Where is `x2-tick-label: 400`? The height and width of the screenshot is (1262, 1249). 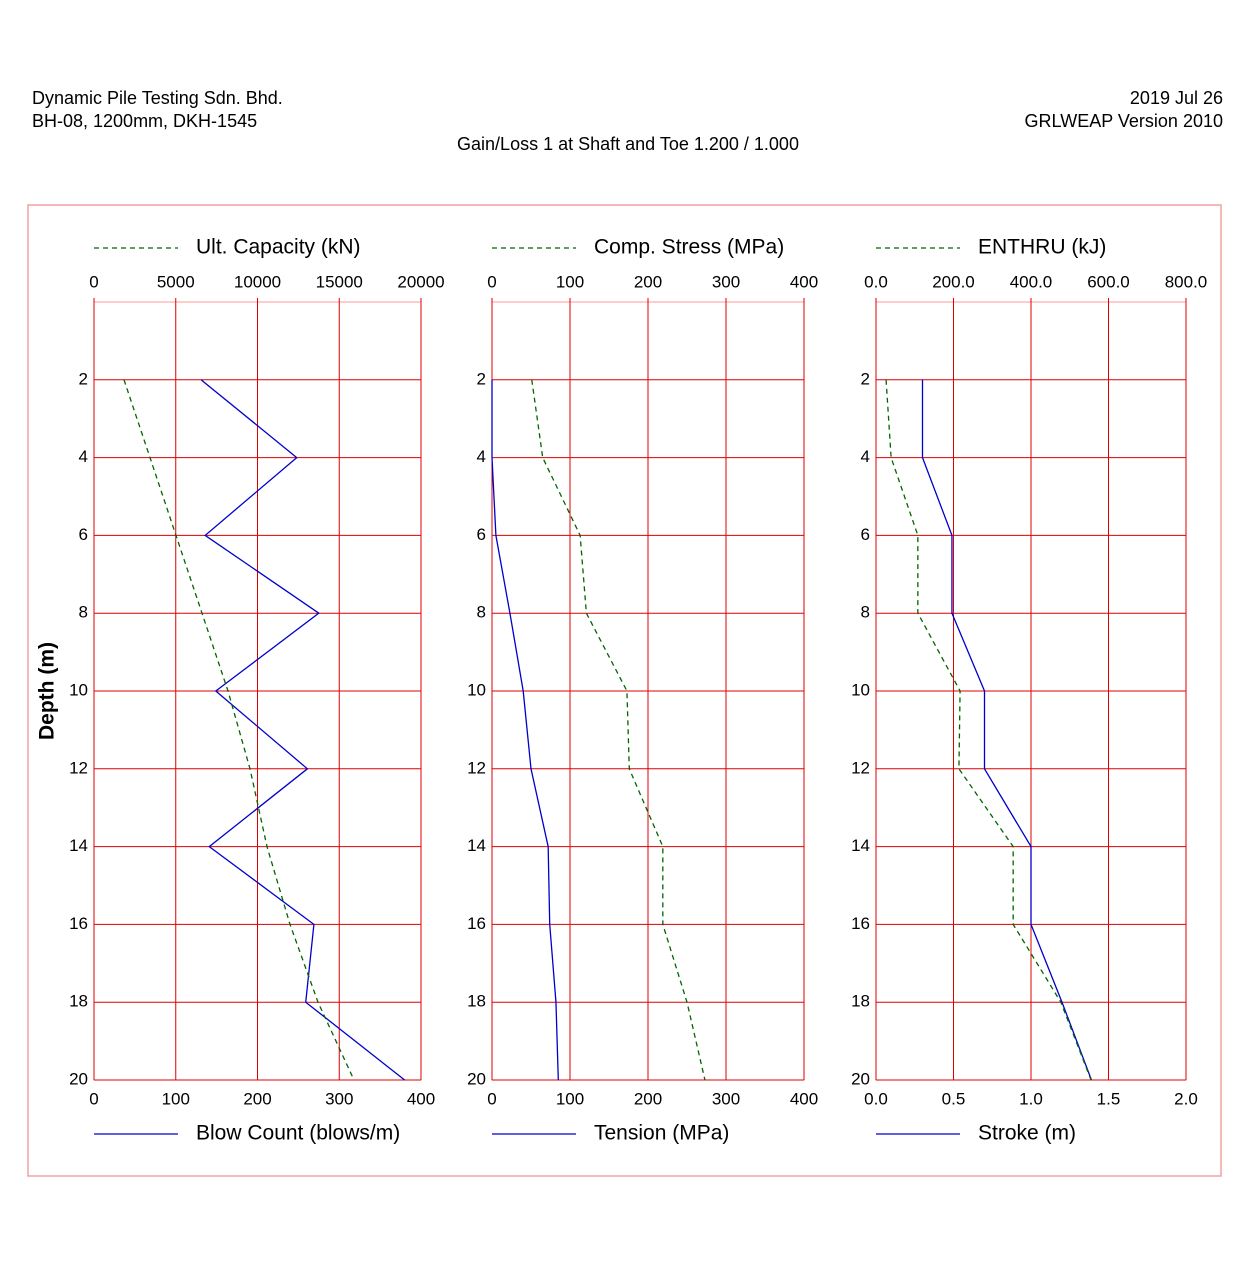 x2-tick-label: 400 is located at coordinates (804, 281).